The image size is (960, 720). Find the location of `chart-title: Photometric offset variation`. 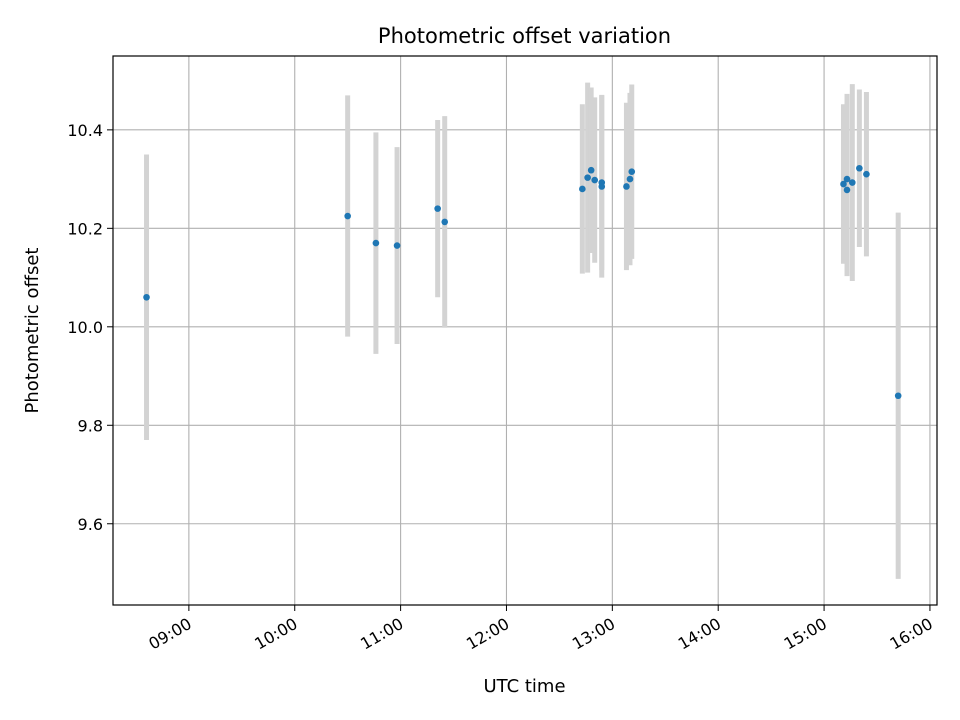

chart-title: Photometric offset variation is located at coordinates (524, 36).